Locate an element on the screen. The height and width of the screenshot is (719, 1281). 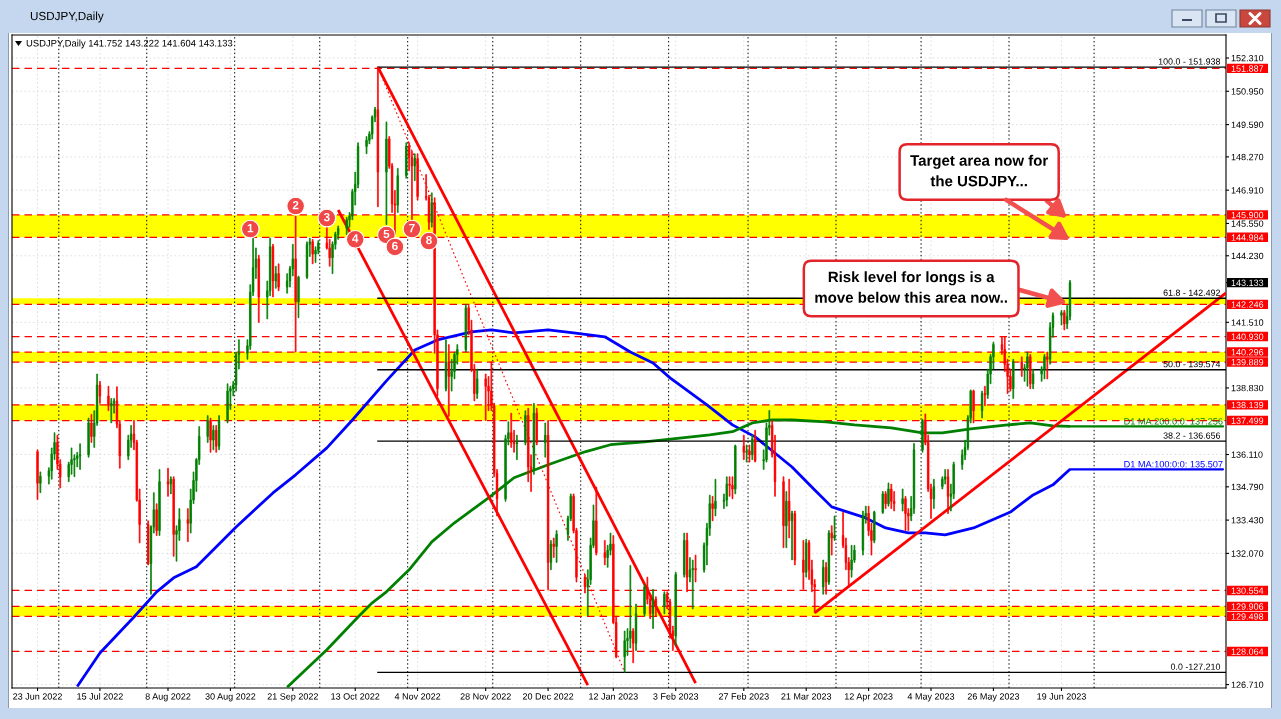
x-tick-label: 20 Dec 2022 is located at coordinates (548, 696).